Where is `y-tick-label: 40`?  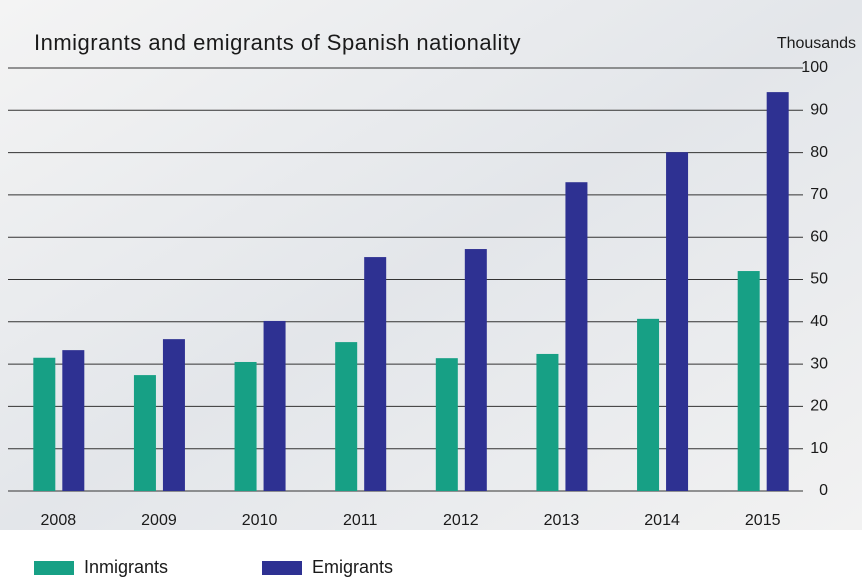 y-tick-label: 40 is located at coordinates (819, 321).